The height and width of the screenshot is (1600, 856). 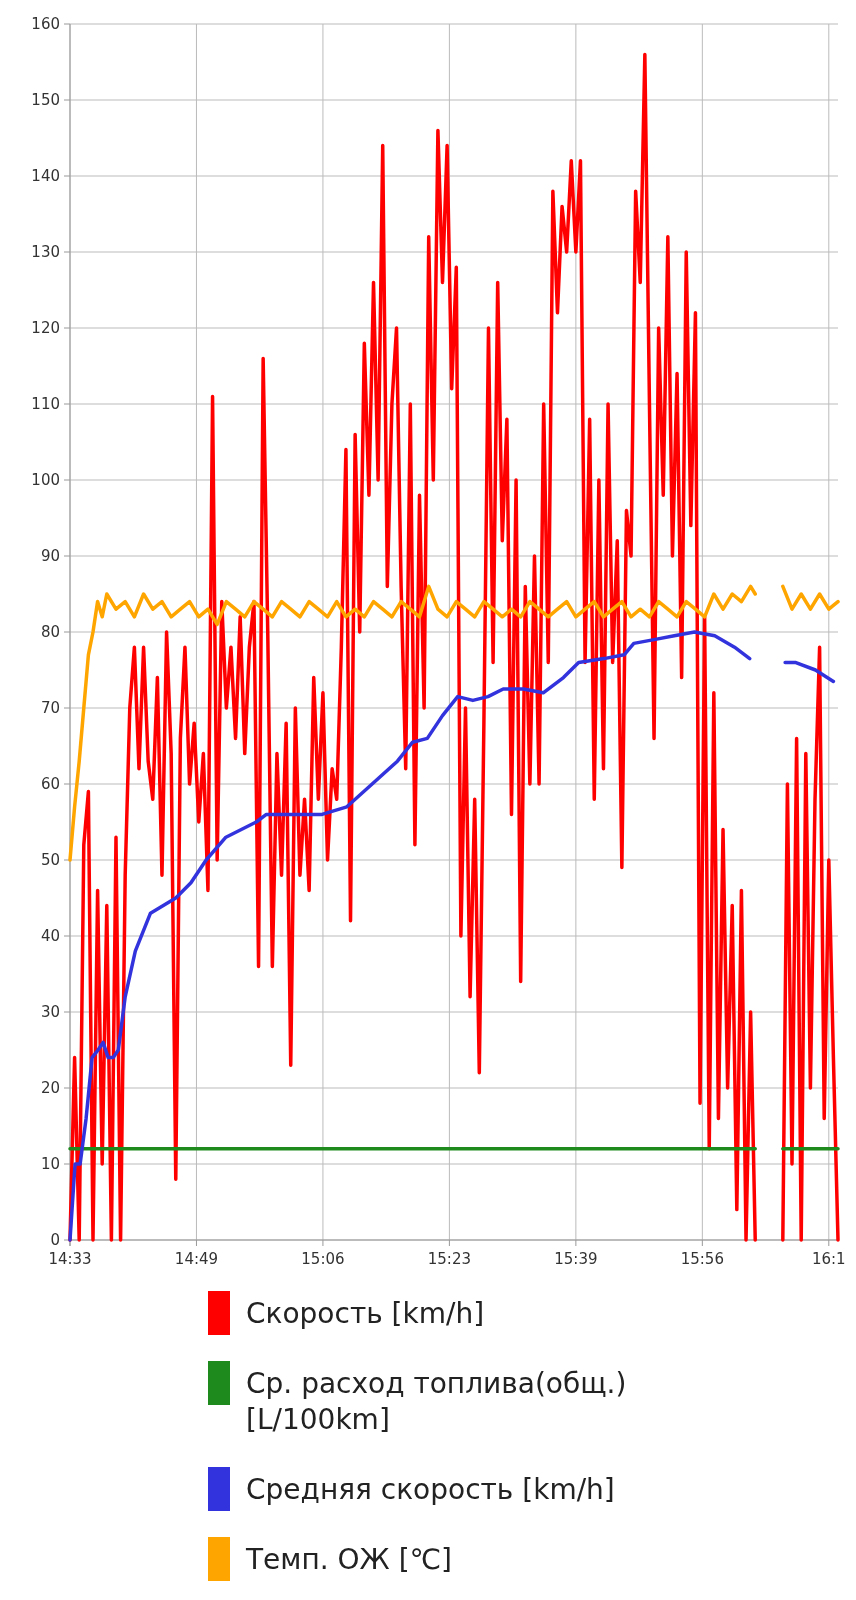 What do you see at coordinates (50, 784) in the screenshot?
I see `y-tick-label: 60` at bounding box center [50, 784].